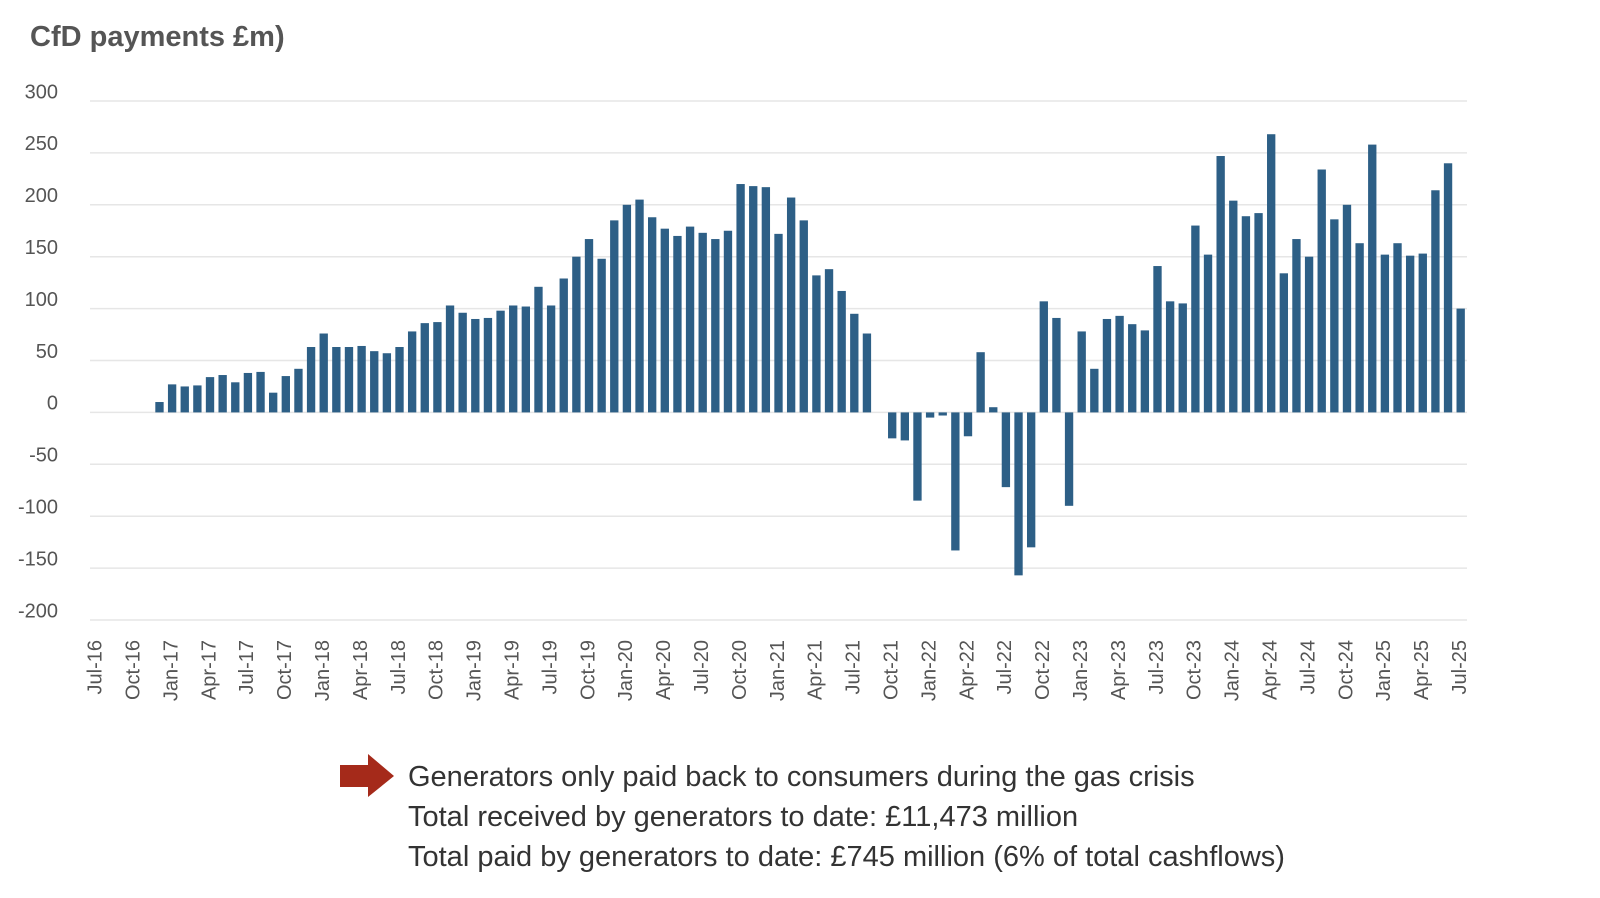 The width and height of the screenshot is (1600, 898). What do you see at coordinates (475, 670) in the screenshot?
I see `x-tick-label: Jan-19` at bounding box center [475, 670].